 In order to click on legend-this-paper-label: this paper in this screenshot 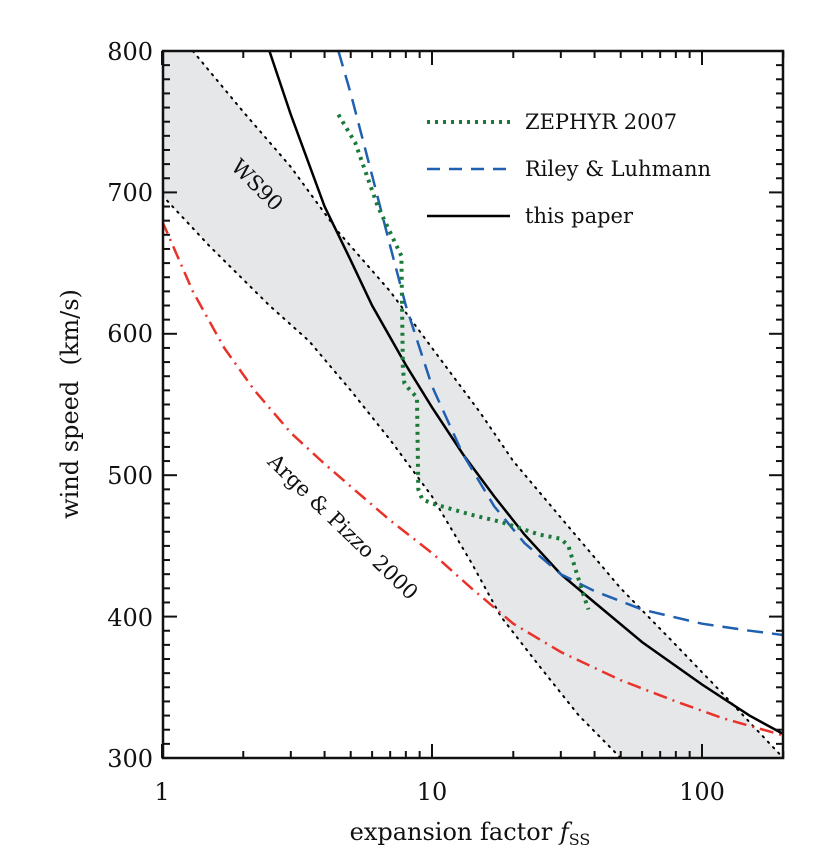, I will do `click(579, 216)`.